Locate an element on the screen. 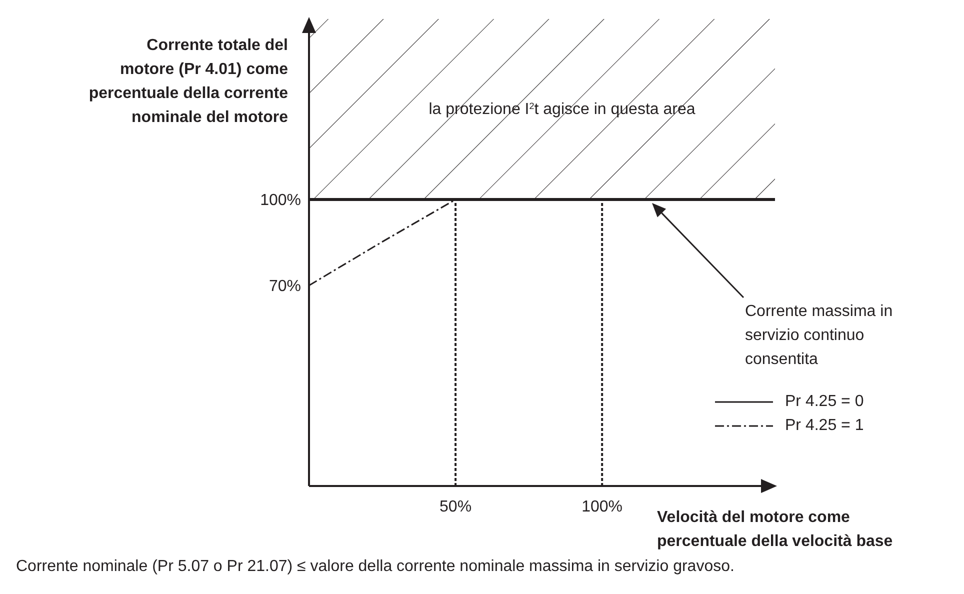 This screenshot has width=964, height=594. legend-label: Pr 4.25 = 1 is located at coordinates (824, 426).